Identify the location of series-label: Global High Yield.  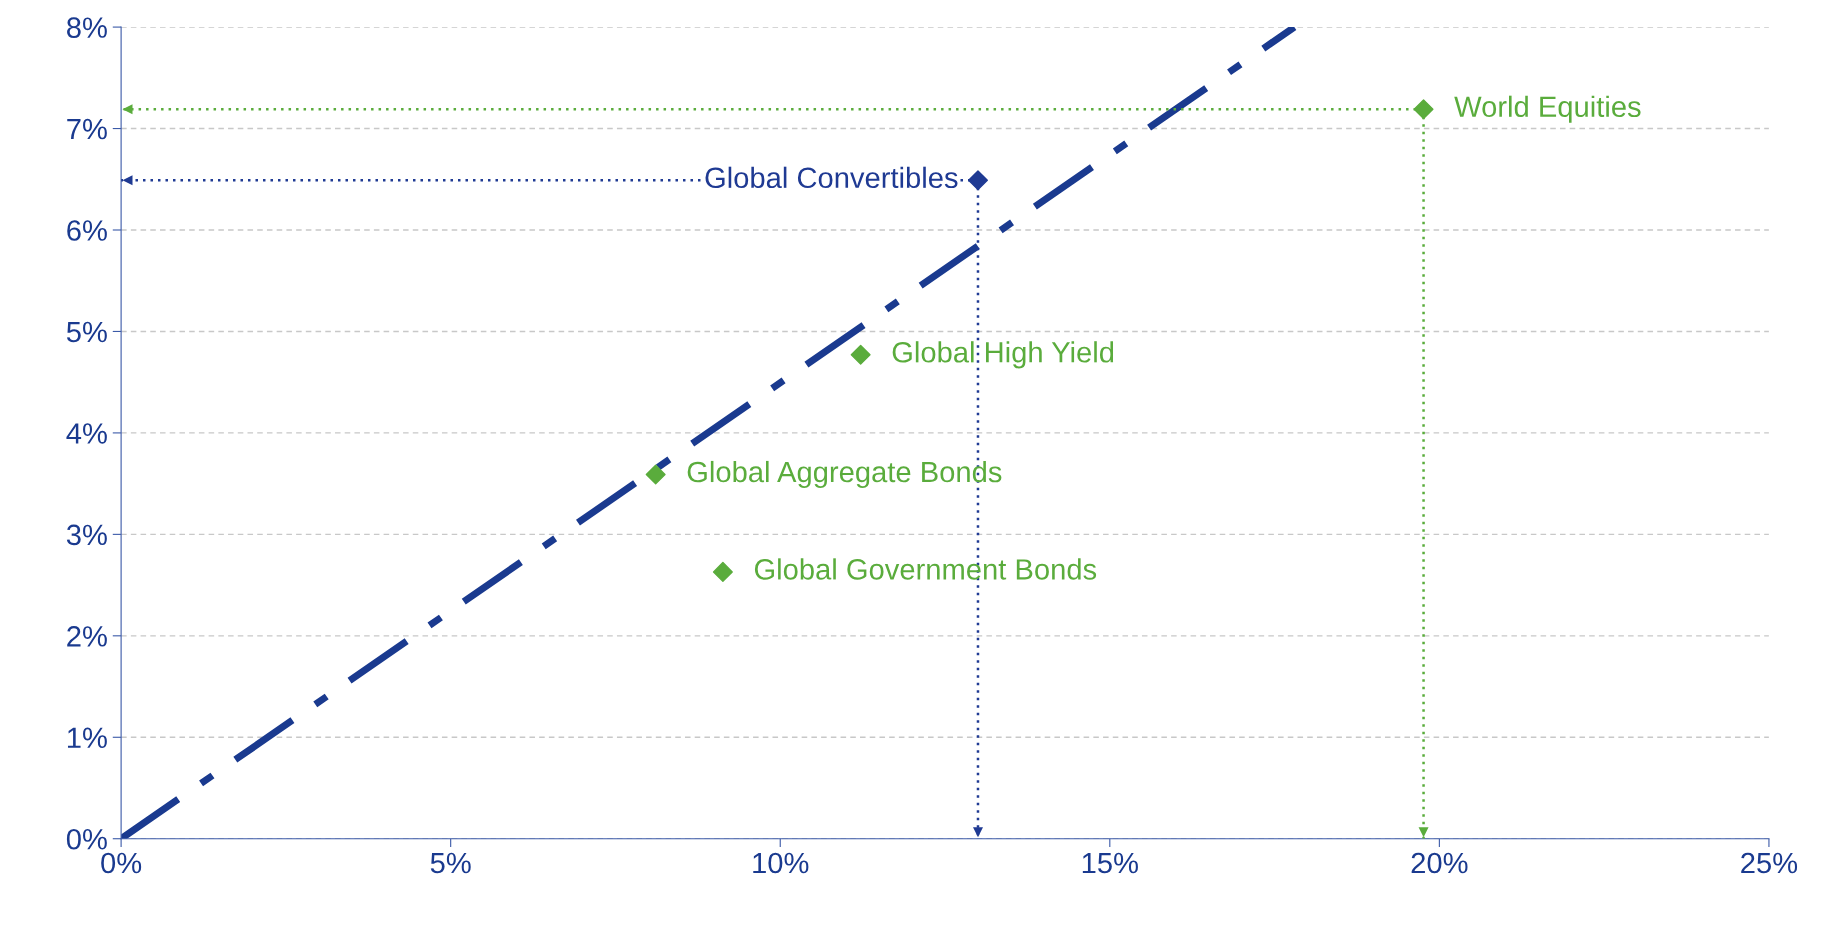
(1003, 355).